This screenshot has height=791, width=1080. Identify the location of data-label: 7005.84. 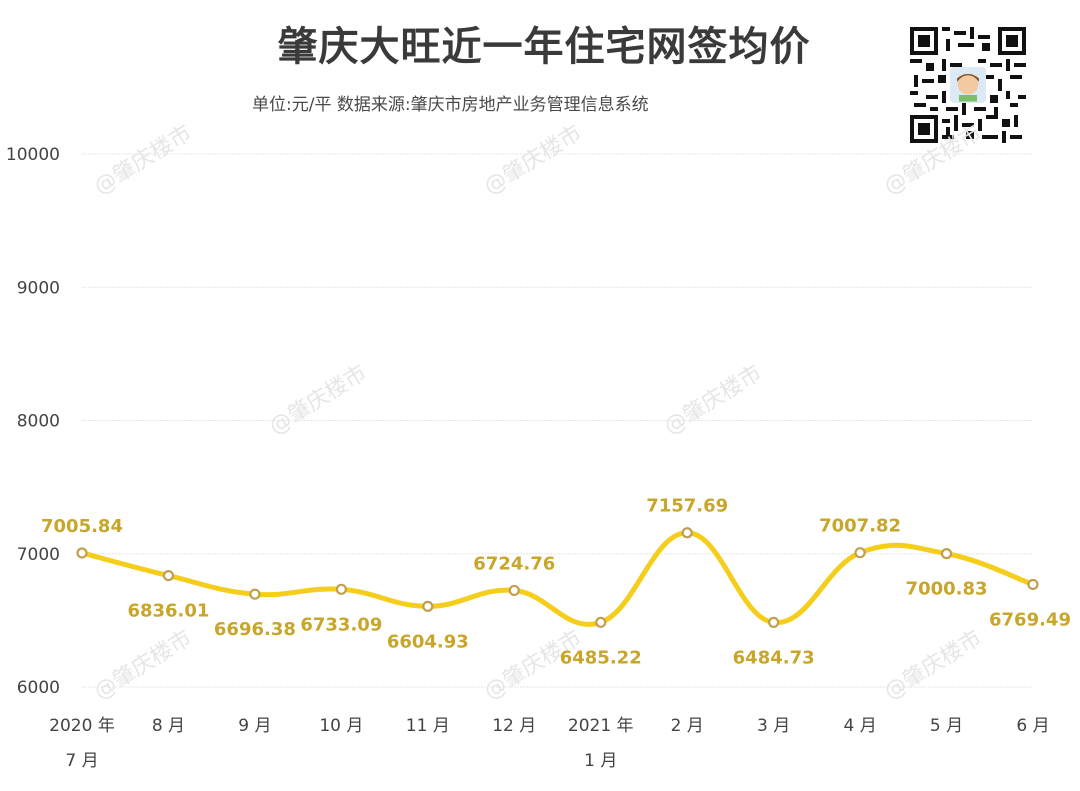
(82, 526).